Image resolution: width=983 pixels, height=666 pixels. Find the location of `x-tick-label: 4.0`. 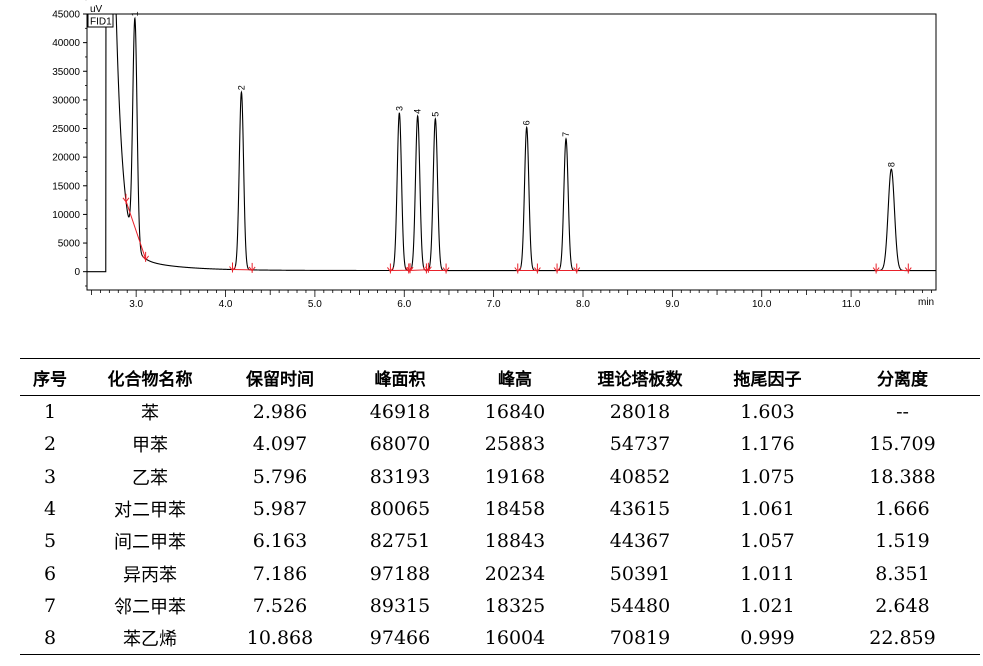

x-tick-label: 4.0 is located at coordinates (226, 304).